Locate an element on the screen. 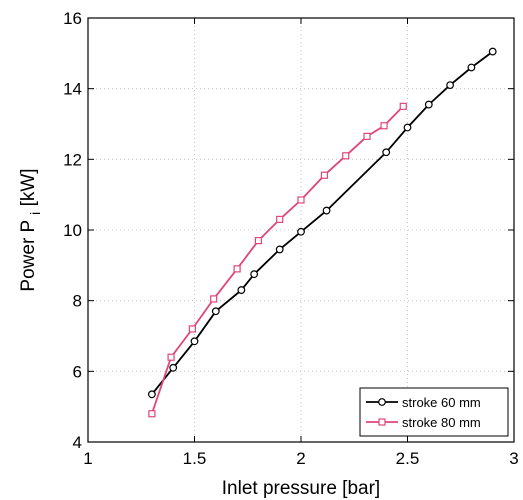  legend: stroke 60 mm stroke 80 mm is located at coordinates (434, 412).